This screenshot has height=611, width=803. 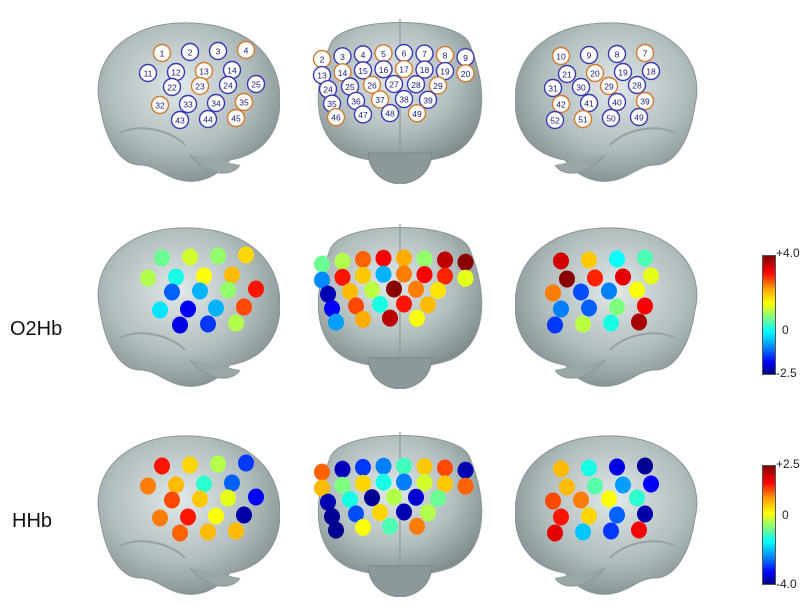 I want to click on channel-number: 18, so click(x=425, y=70).